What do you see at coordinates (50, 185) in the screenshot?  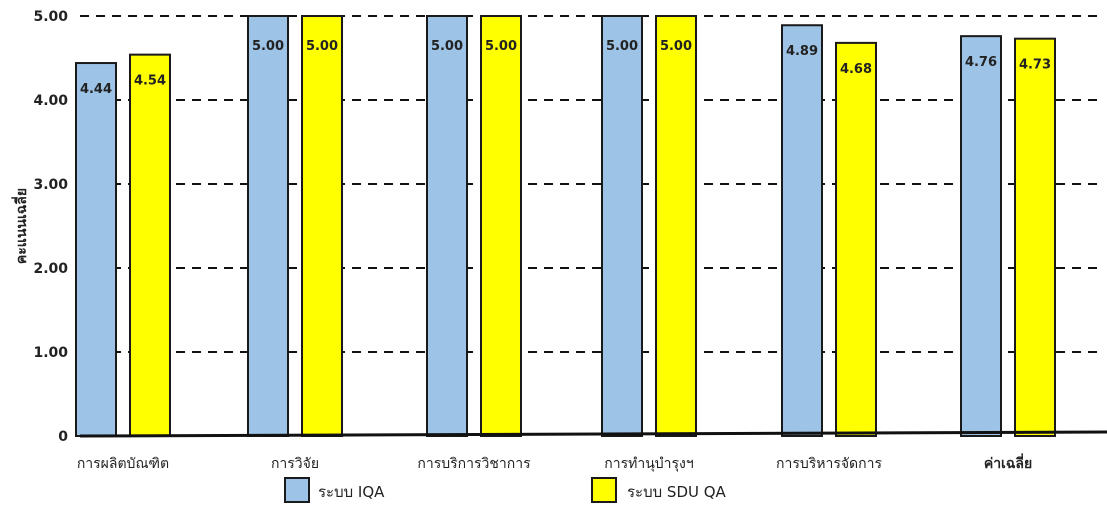 I see `y-tick-label: 3.00` at bounding box center [50, 185].